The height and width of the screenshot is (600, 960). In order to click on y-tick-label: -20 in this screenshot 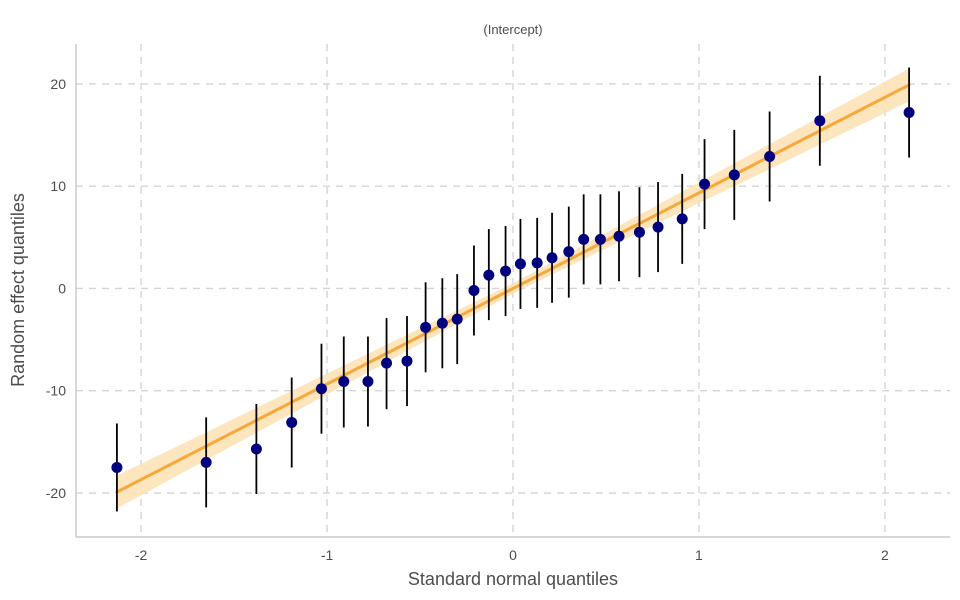, I will do `click(56, 493)`.